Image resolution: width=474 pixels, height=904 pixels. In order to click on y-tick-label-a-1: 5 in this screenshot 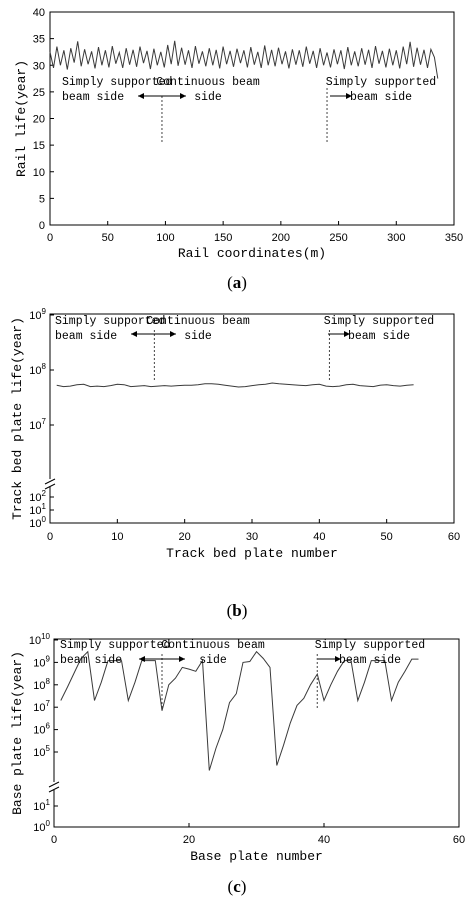, I will do `click(42, 199)`.